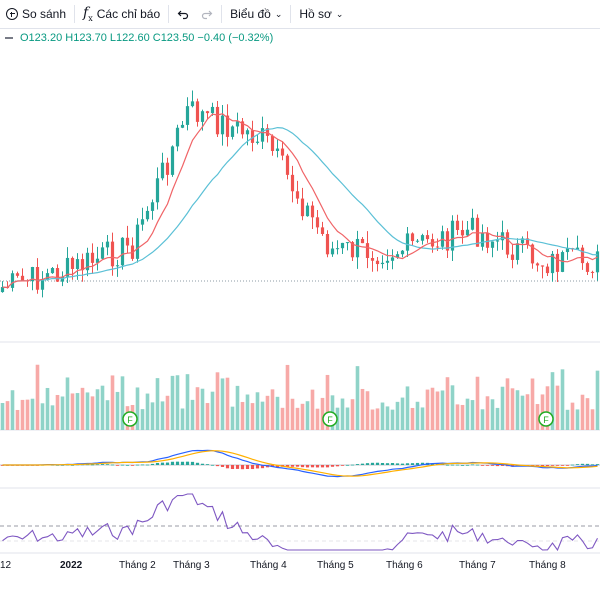  I want to click on undo-button, so click(183, 14).